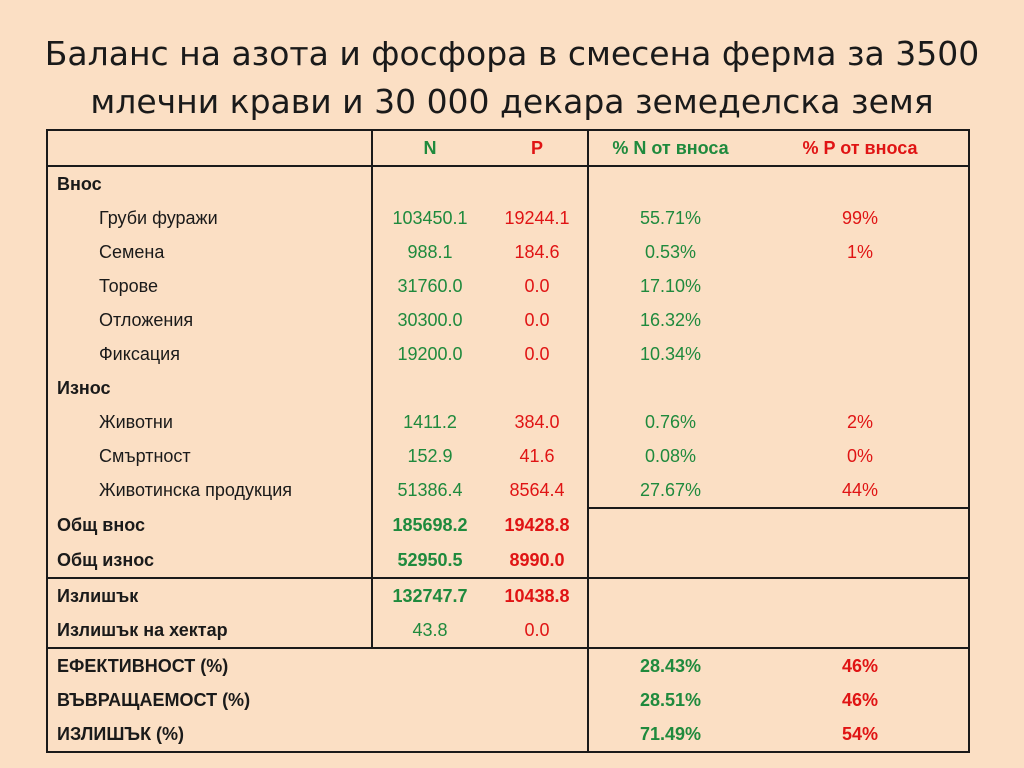  I want to click on cell-n: 51386.4, so click(429, 490).